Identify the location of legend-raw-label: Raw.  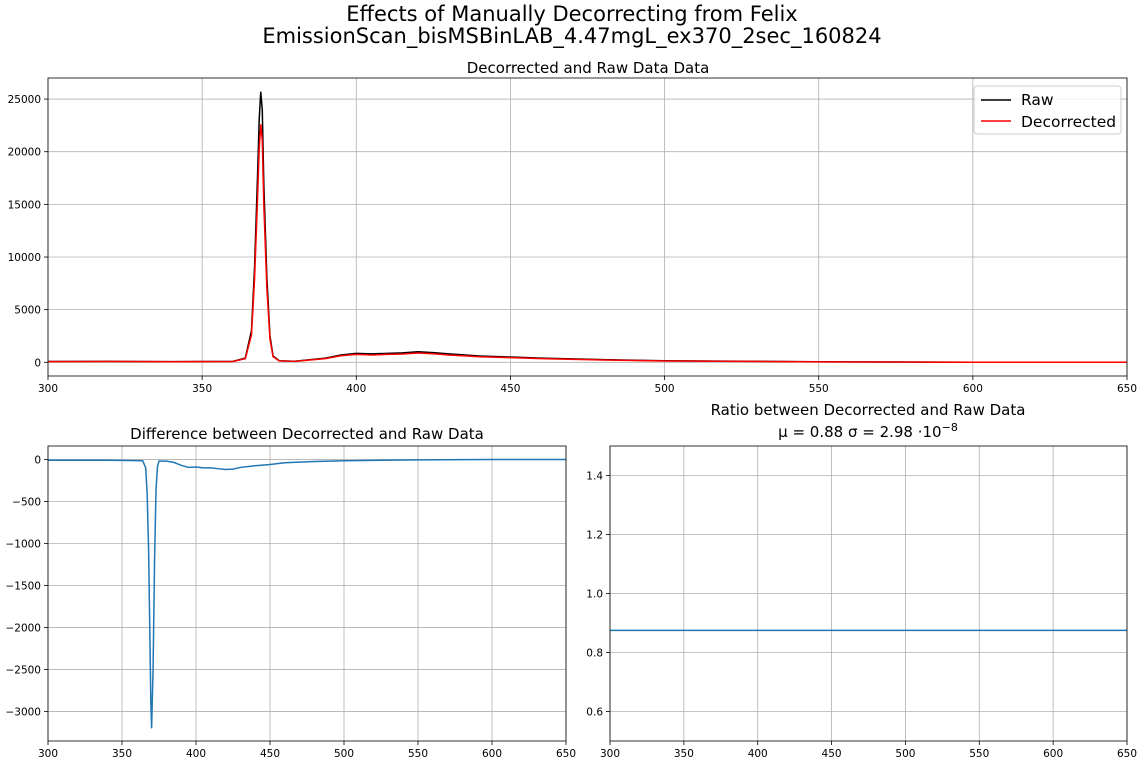
(1037, 100).